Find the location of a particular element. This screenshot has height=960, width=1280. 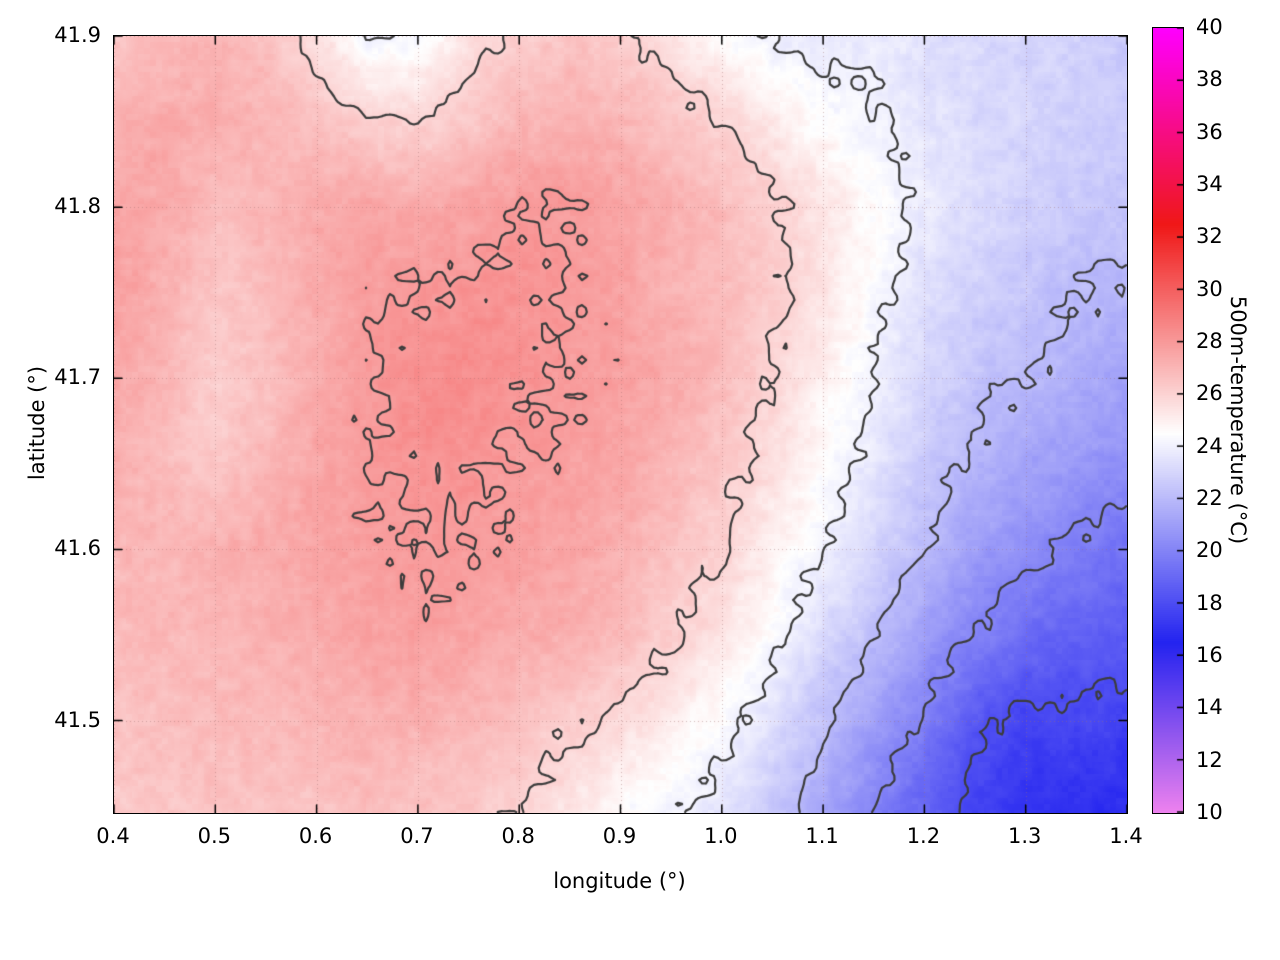

x-tick-label: 1.2 is located at coordinates (923, 836).